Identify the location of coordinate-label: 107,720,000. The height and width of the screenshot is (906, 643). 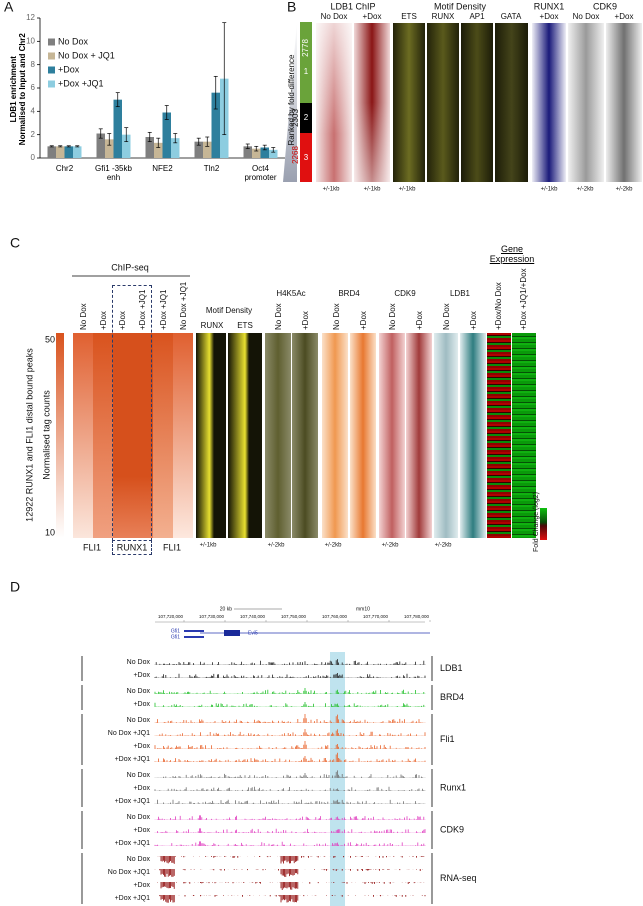
(171, 616).